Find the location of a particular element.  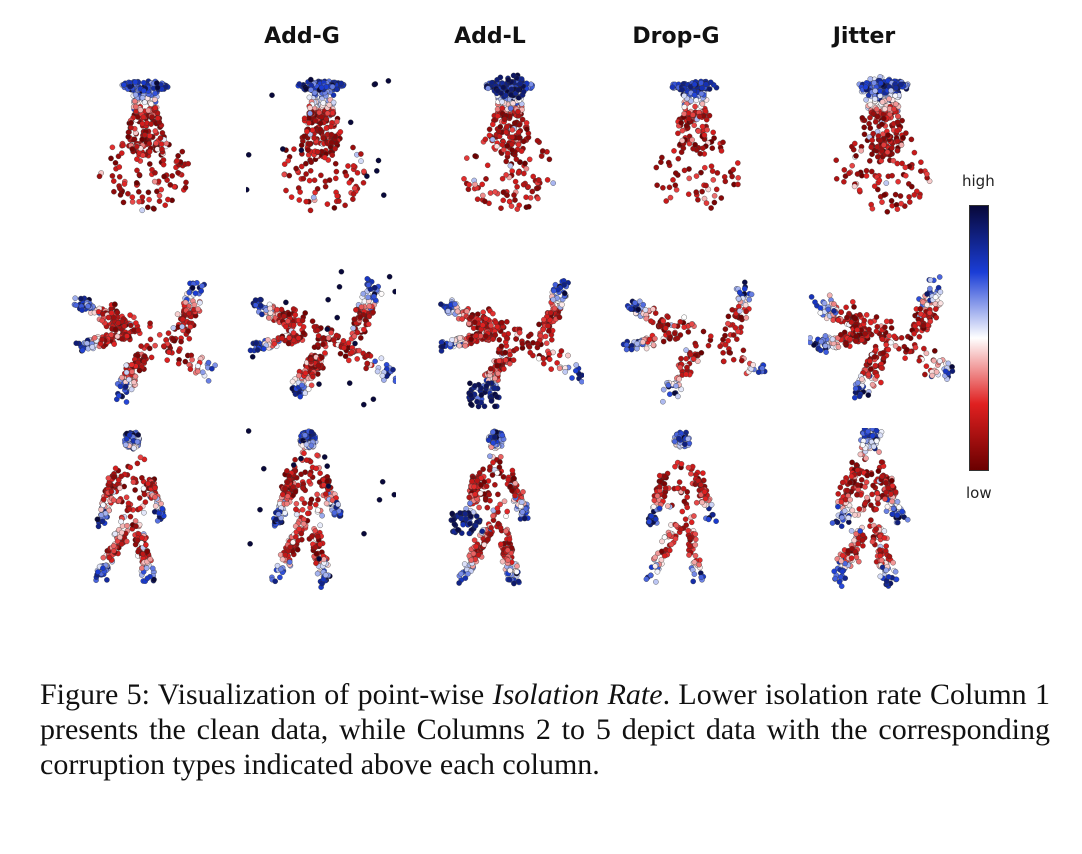

point-cloud-vase-drop-g is located at coordinates (697, 144).